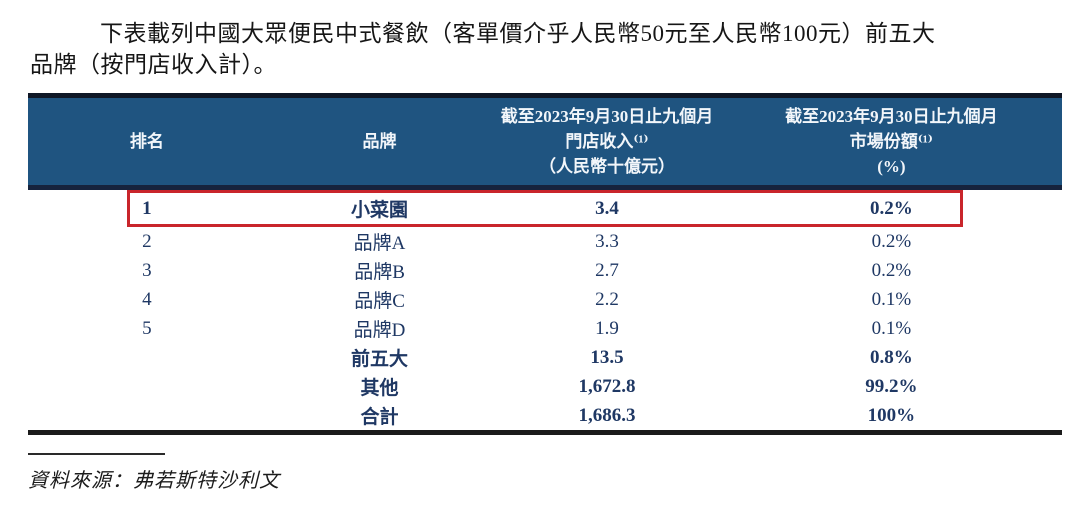 This screenshot has height=525, width=1080. Describe the element at coordinates (545, 415) in the screenshot. I see `table-row: 合計 1,686.3 100%` at that location.